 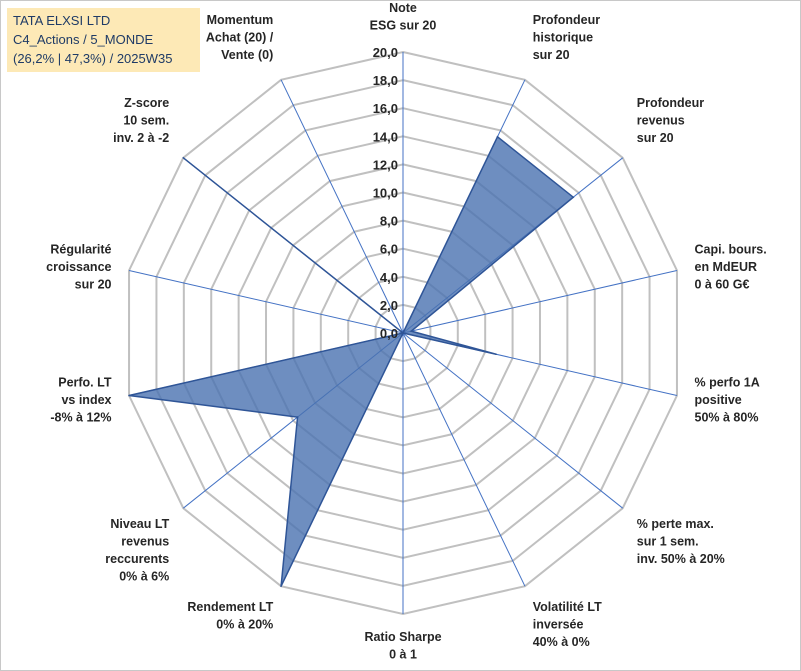 I want to click on axis-label-10-line-2: -8% à 12%, so click(x=80, y=417).